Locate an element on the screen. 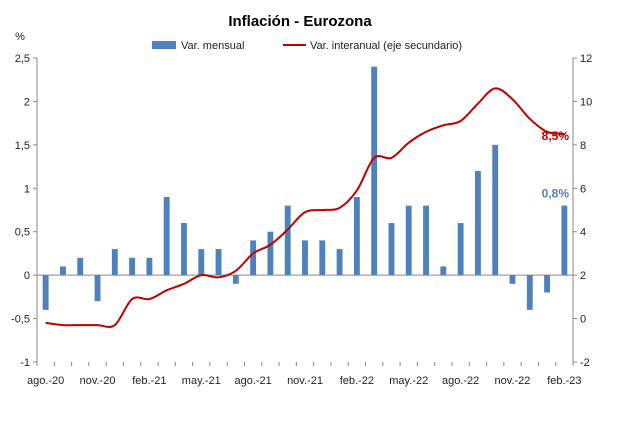  legend-label-interannual: Var. interanual (eje secundario) is located at coordinates (386, 46).